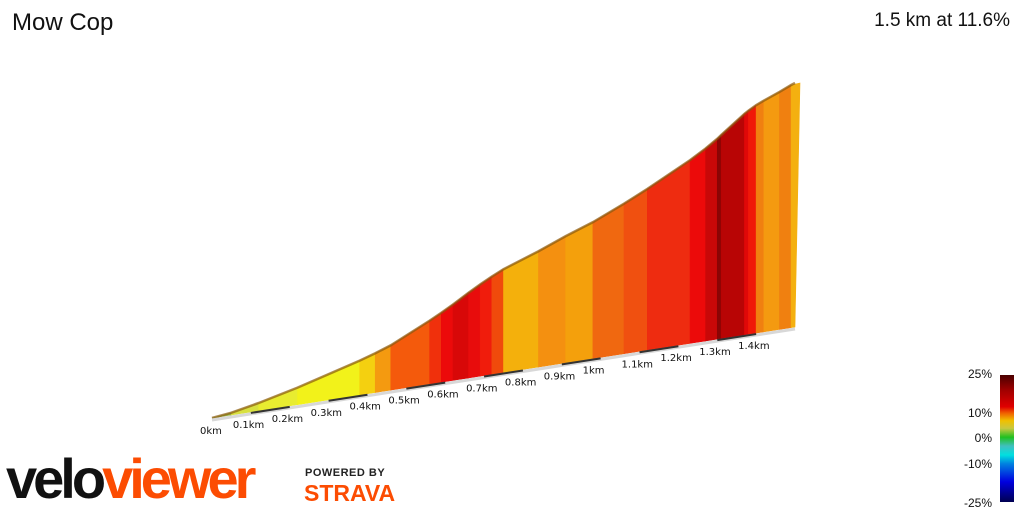 The width and height of the screenshot is (1024, 512). I want to click on x-tick-label: 1km, so click(594, 370).